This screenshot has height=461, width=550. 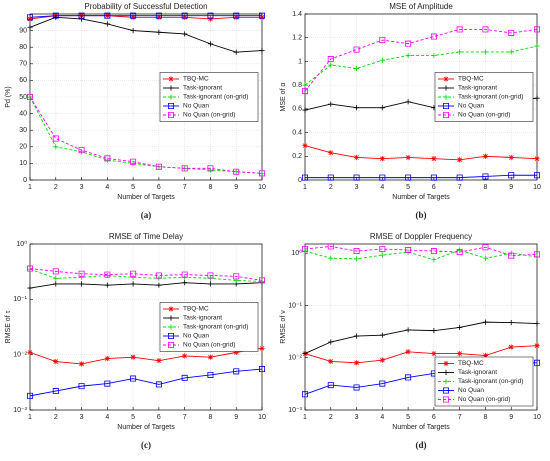 What do you see at coordinates (300, 61) in the screenshot?
I see `y-tick-label: 1` at bounding box center [300, 61].